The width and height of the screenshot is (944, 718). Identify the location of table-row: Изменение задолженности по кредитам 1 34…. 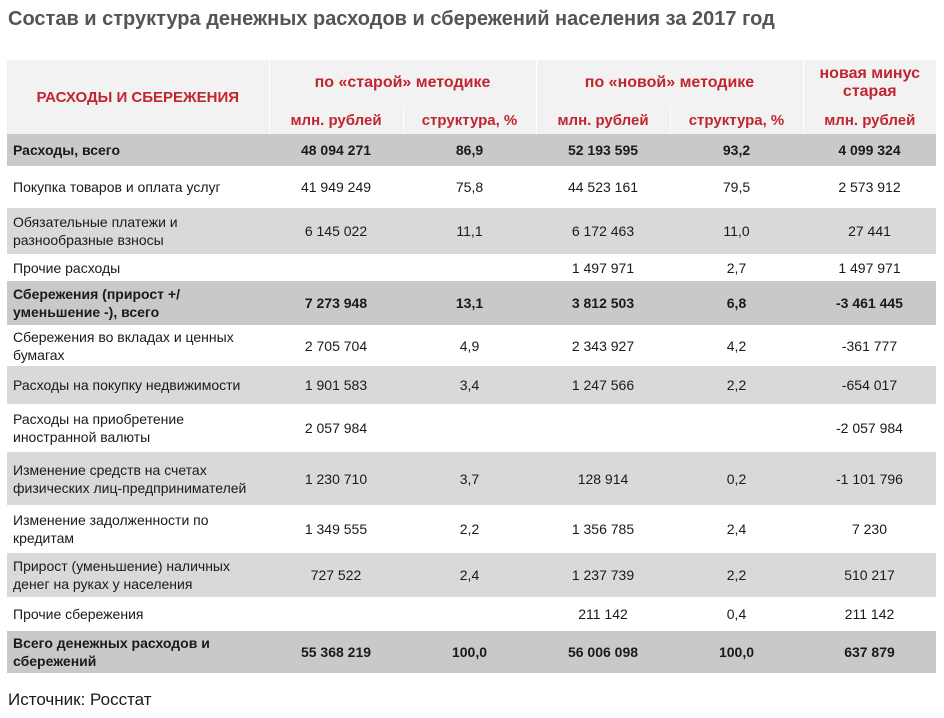
(471, 529).